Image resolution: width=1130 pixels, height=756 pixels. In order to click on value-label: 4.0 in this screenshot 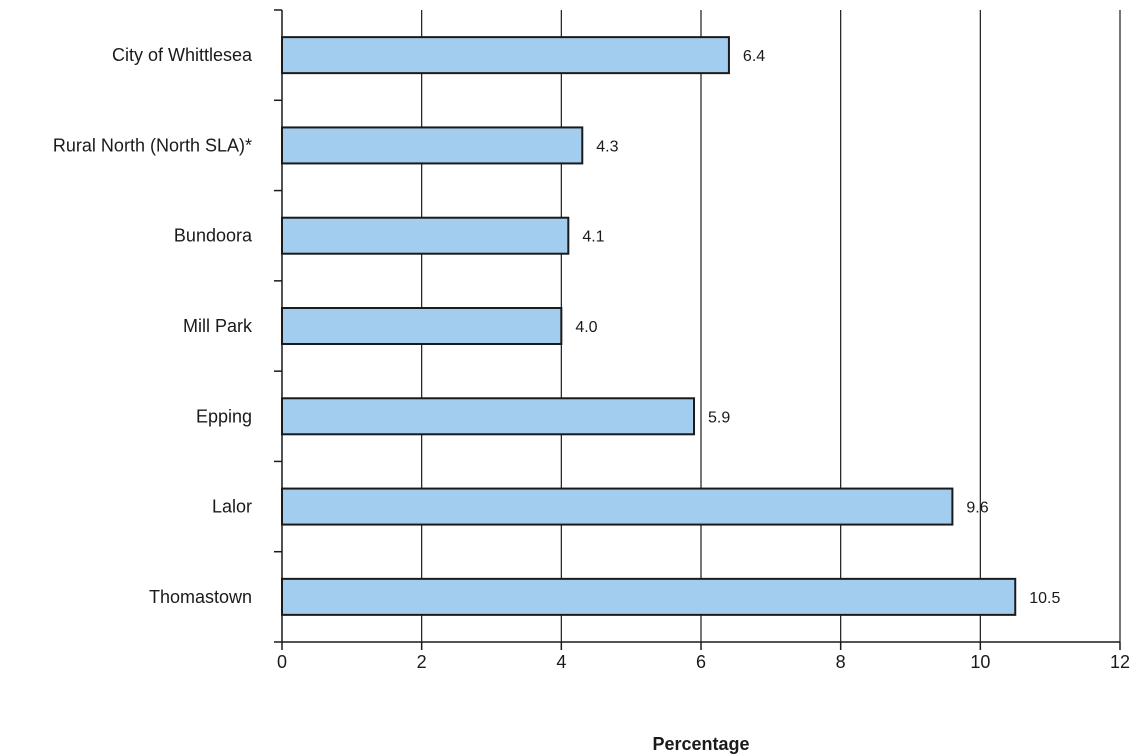, I will do `click(586, 327)`.